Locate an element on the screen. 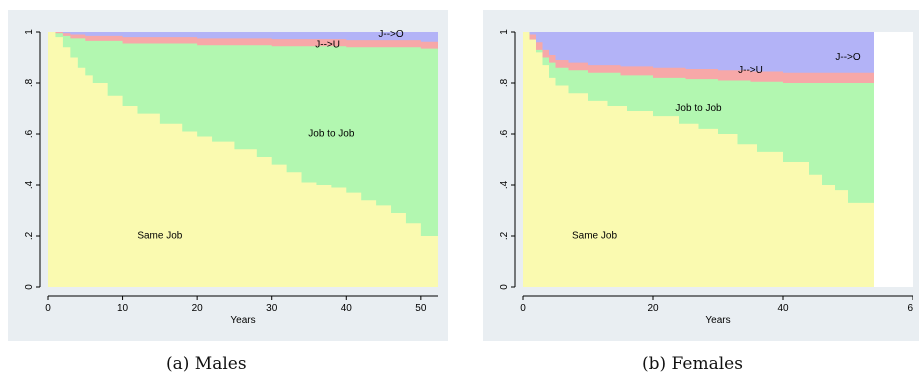  caption-females: (b) Females is located at coordinates (692, 364).